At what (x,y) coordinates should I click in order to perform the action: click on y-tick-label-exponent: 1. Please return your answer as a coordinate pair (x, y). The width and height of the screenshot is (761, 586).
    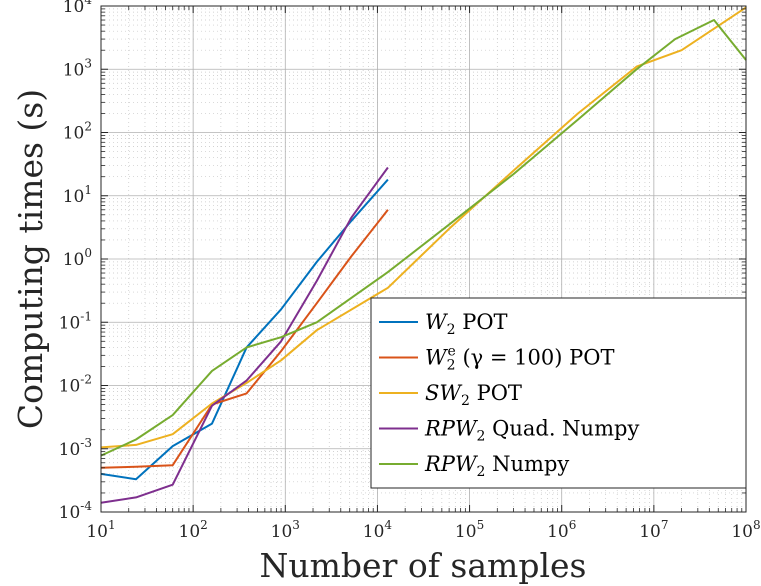
    Looking at the image, I should click on (88, 190).